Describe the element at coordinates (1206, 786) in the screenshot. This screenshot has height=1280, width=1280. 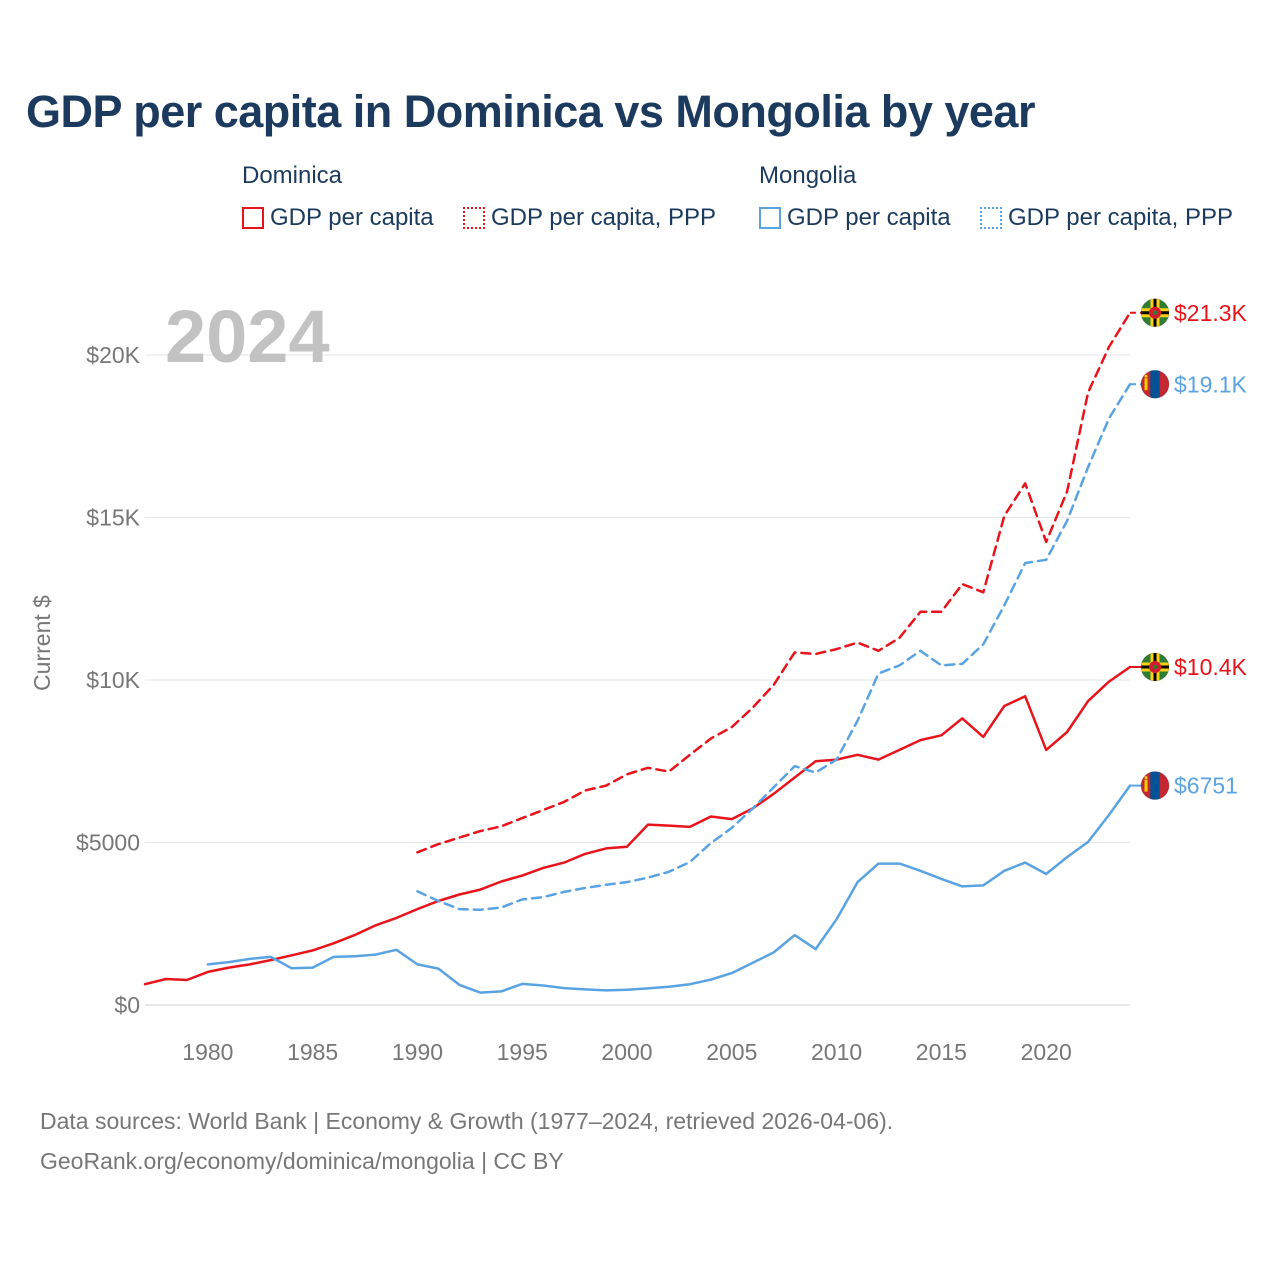
I see `end-value-label: $6751` at that location.